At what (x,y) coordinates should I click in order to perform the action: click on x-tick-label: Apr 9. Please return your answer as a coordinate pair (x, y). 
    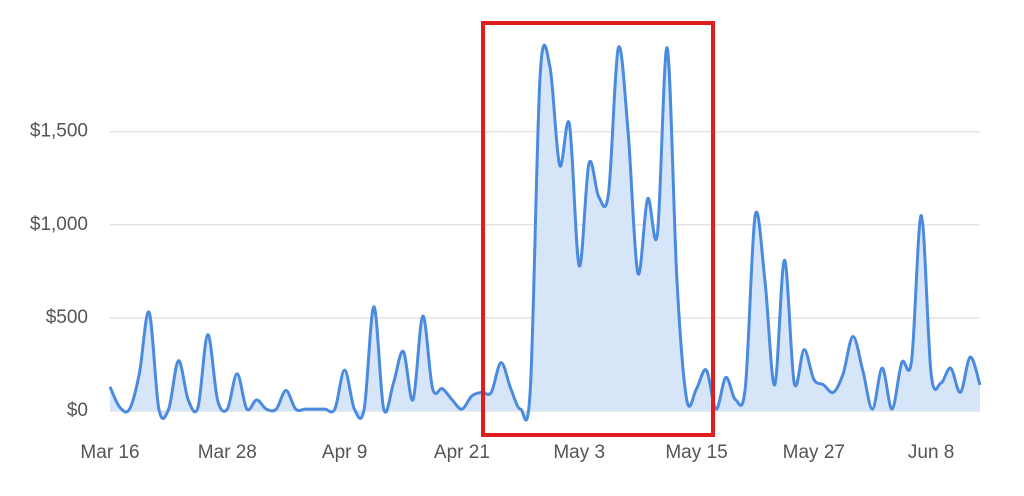
    Looking at the image, I should click on (344, 452).